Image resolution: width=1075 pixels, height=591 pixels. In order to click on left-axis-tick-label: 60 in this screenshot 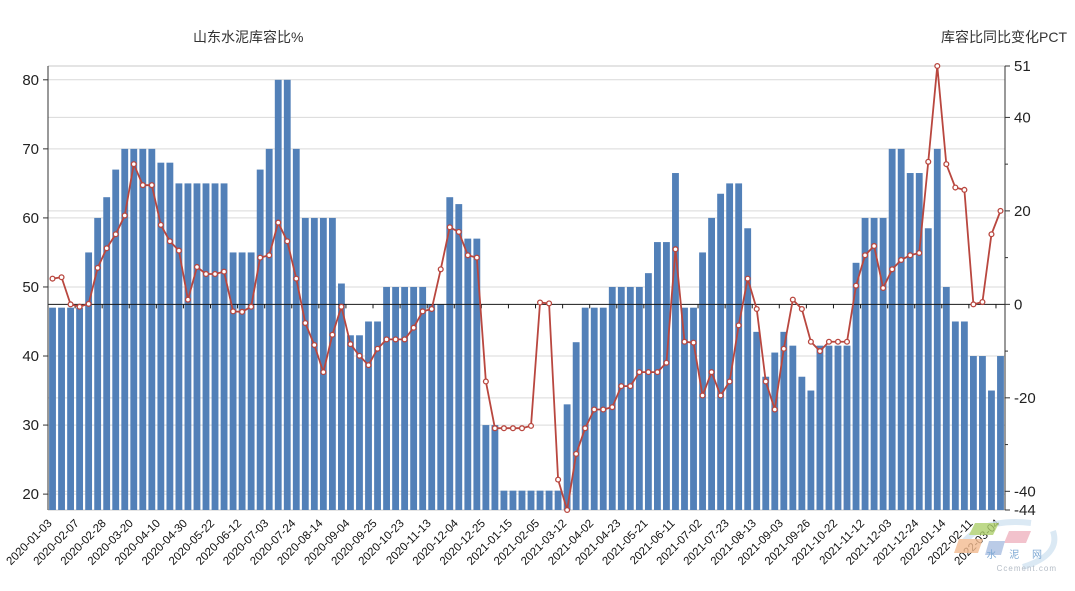, I will do `click(30, 218)`.